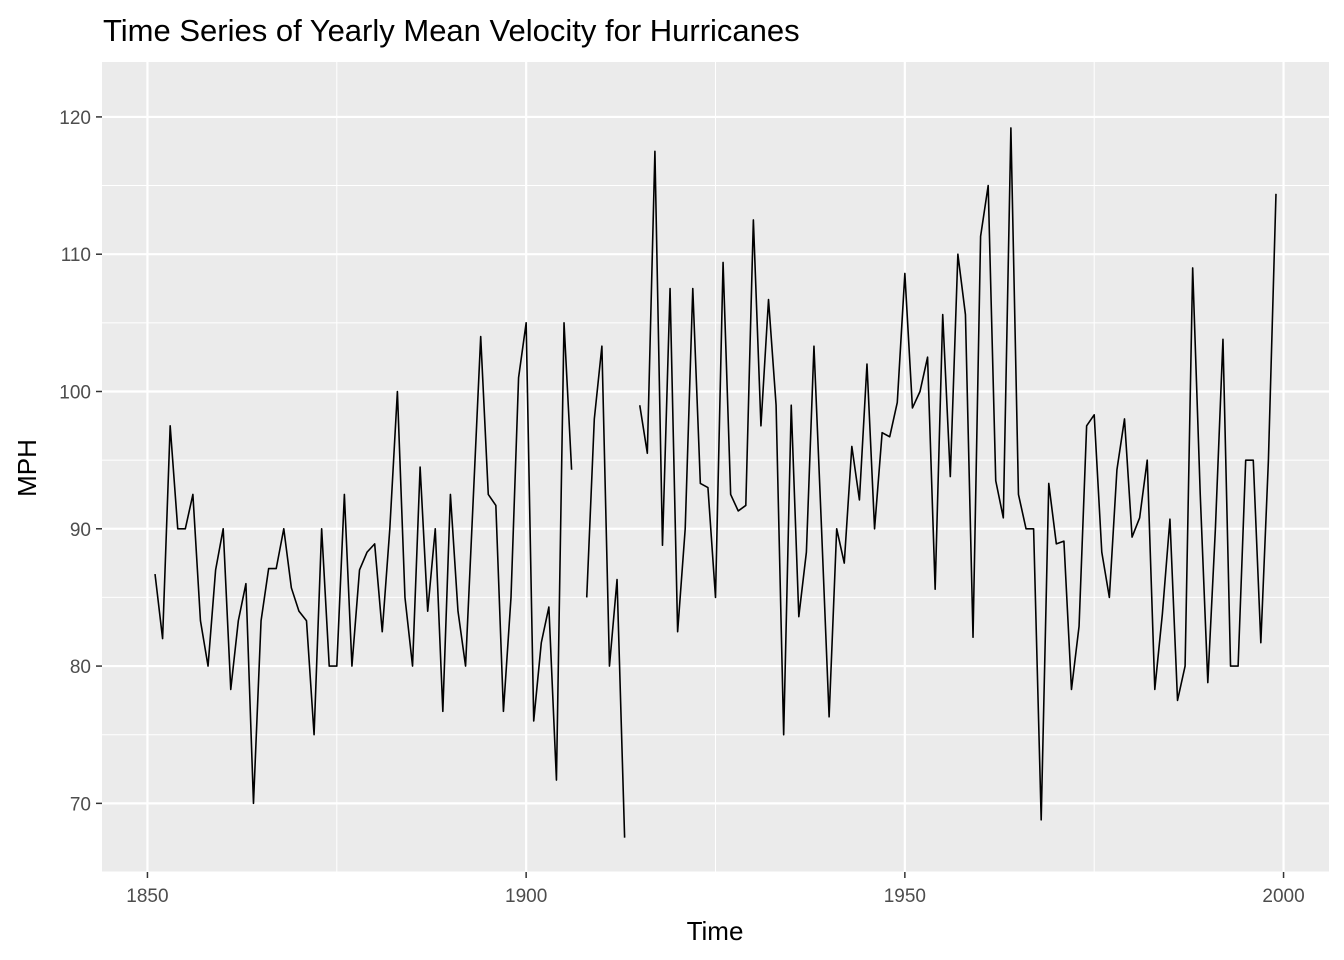  I want to click on series-line-segment, so click(605, 591).